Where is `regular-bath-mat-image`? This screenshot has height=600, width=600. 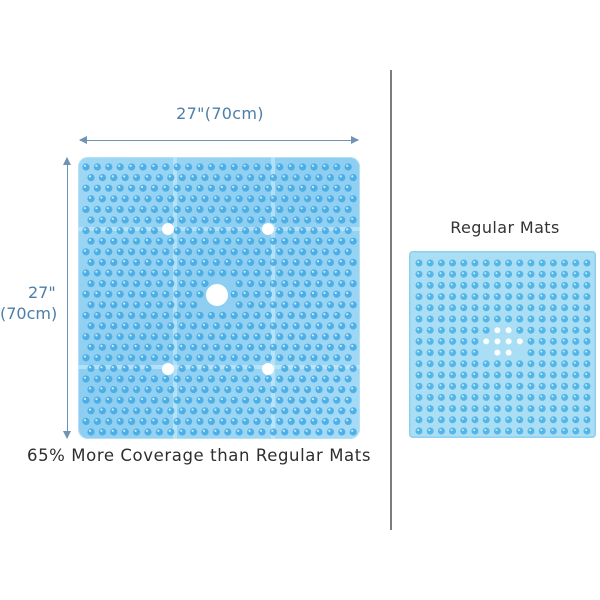
regular-bath-mat-image is located at coordinates (502, 344).